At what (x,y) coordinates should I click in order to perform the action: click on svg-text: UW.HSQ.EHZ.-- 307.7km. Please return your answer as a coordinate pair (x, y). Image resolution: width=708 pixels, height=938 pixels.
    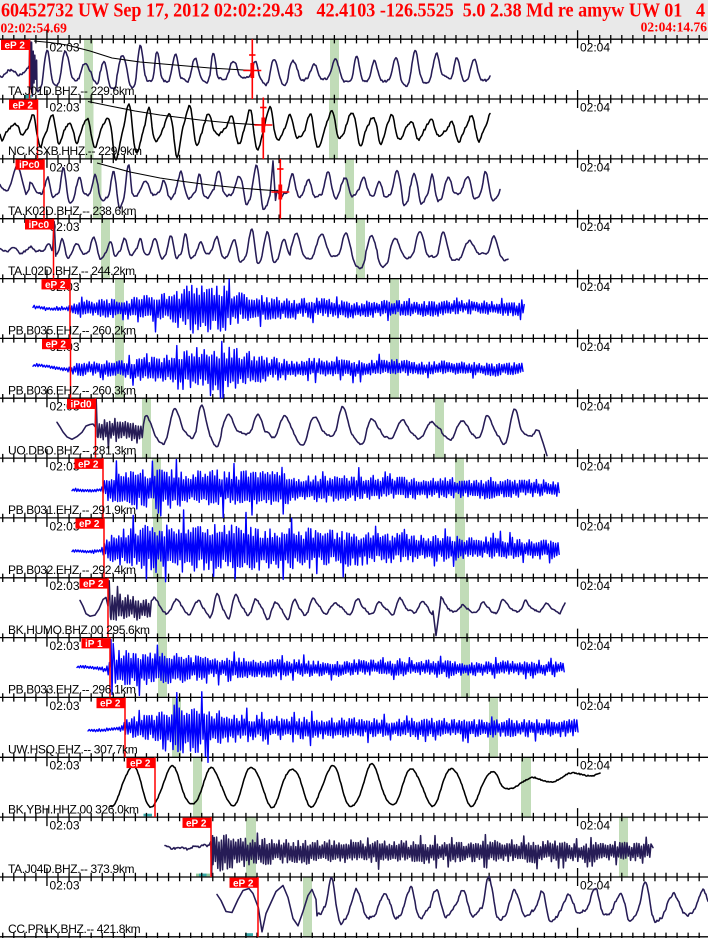
    Looking at the image, I should click on (73, 750).